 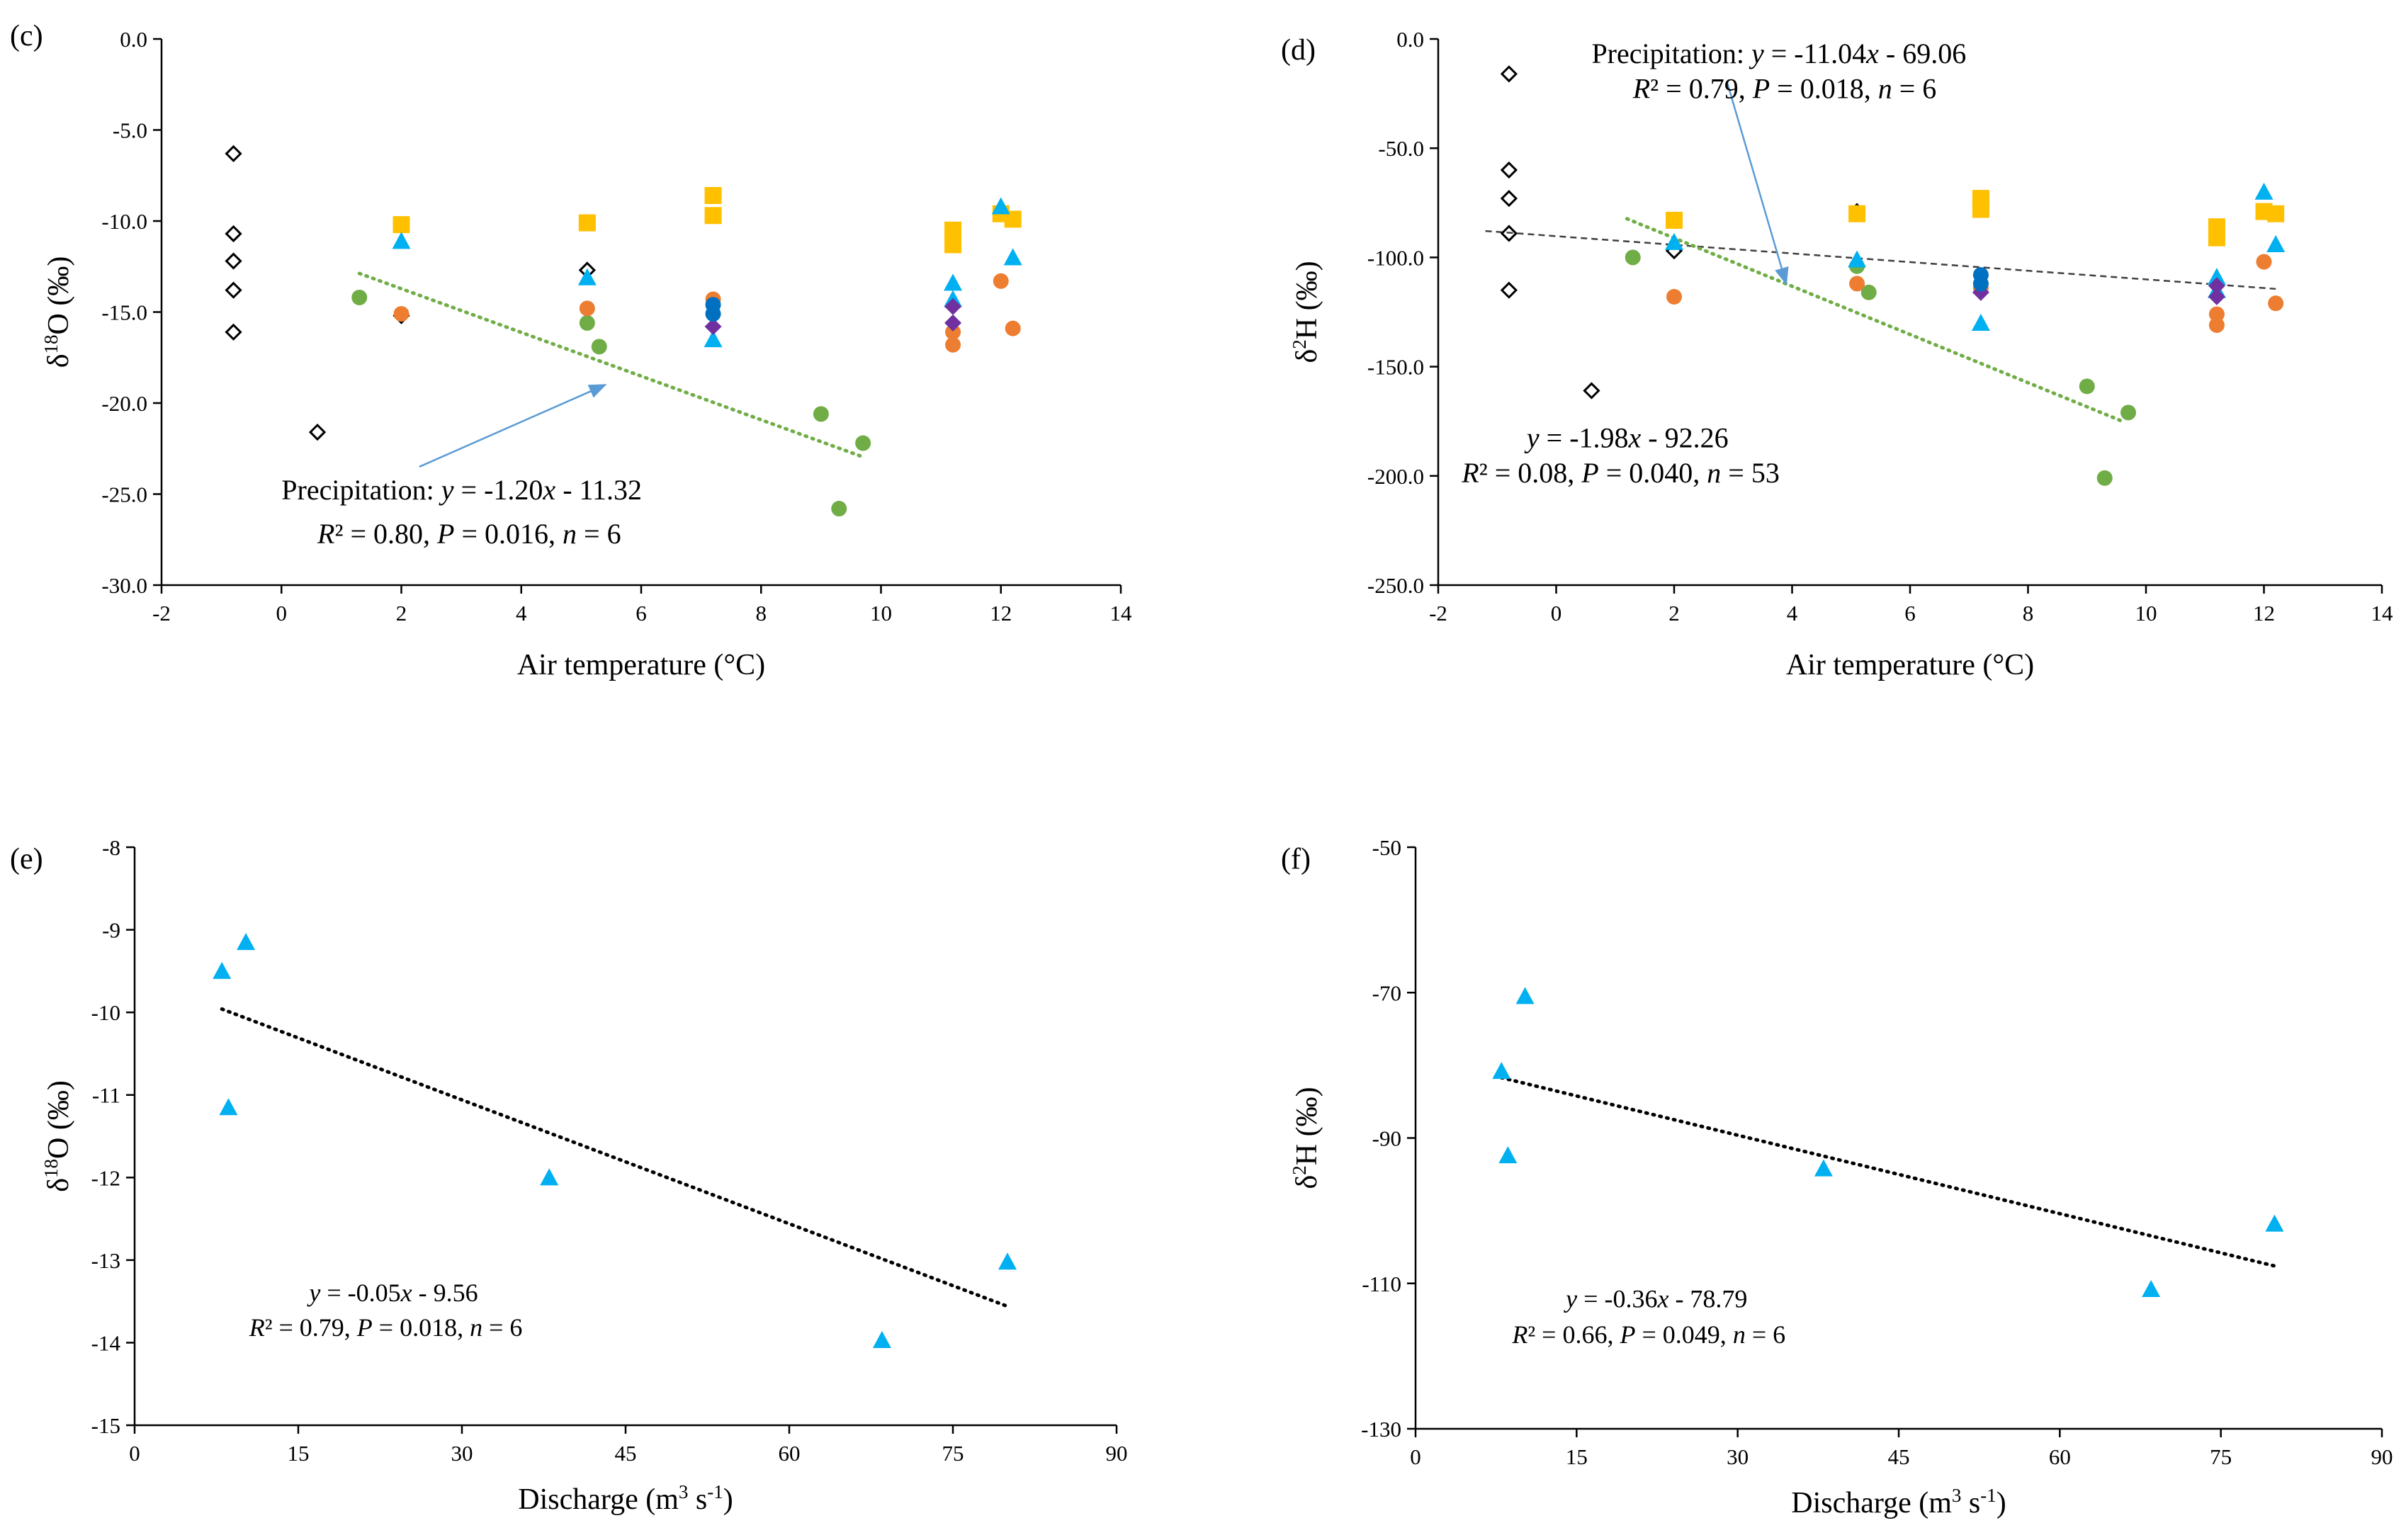 What do you see at coordinates (59, 1119) in the screenshot?
I see `y-axis-label-rest: O (‰)` at bounding box center [59, 1119].